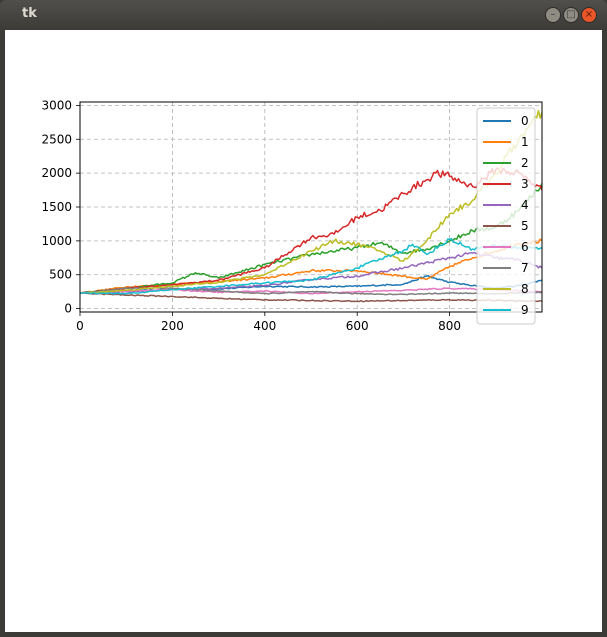 This screenshot has height=637, width=607. Describe the element at coordinates (525, 226) in the screenshot. I see `legend-label-5: 5` at that location.